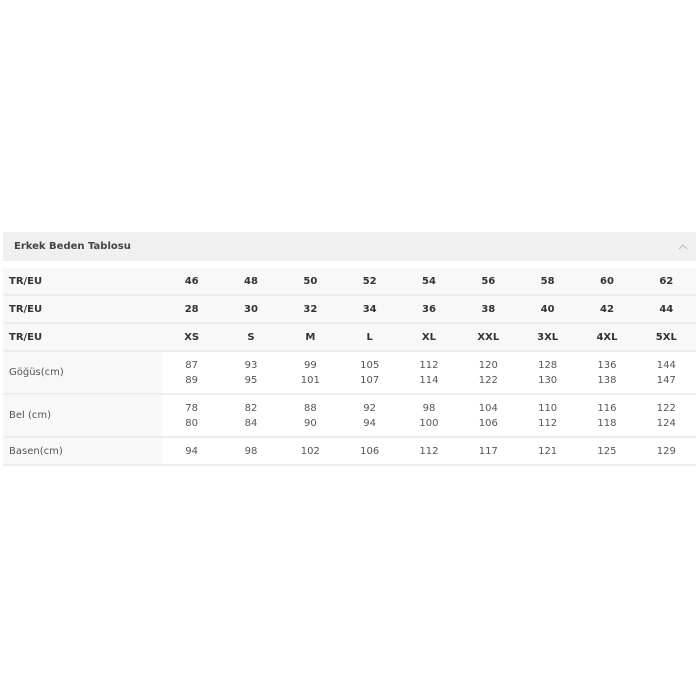 The image size is (700, 700). What do you see at coordinates (666, 380) in the screenshot?
I see `measurement-value: 147` at bounding box center [666, 380].